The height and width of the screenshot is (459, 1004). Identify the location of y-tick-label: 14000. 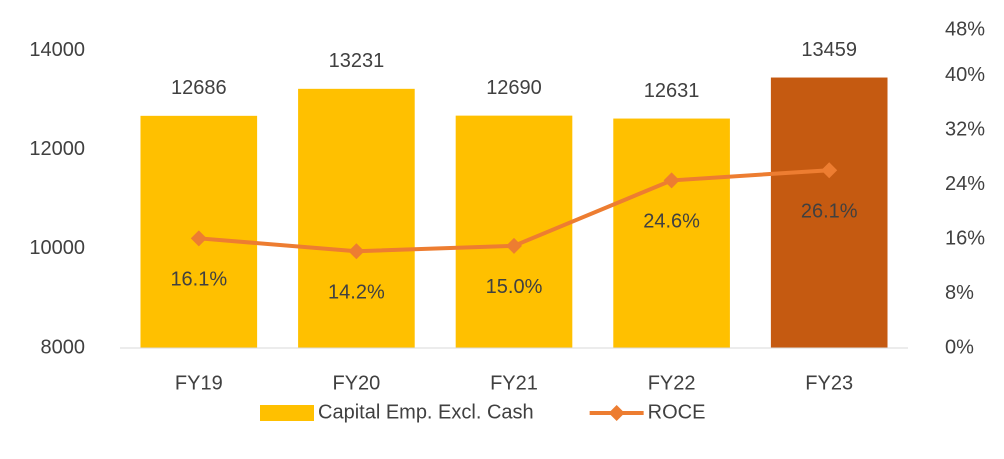
(57, 50).